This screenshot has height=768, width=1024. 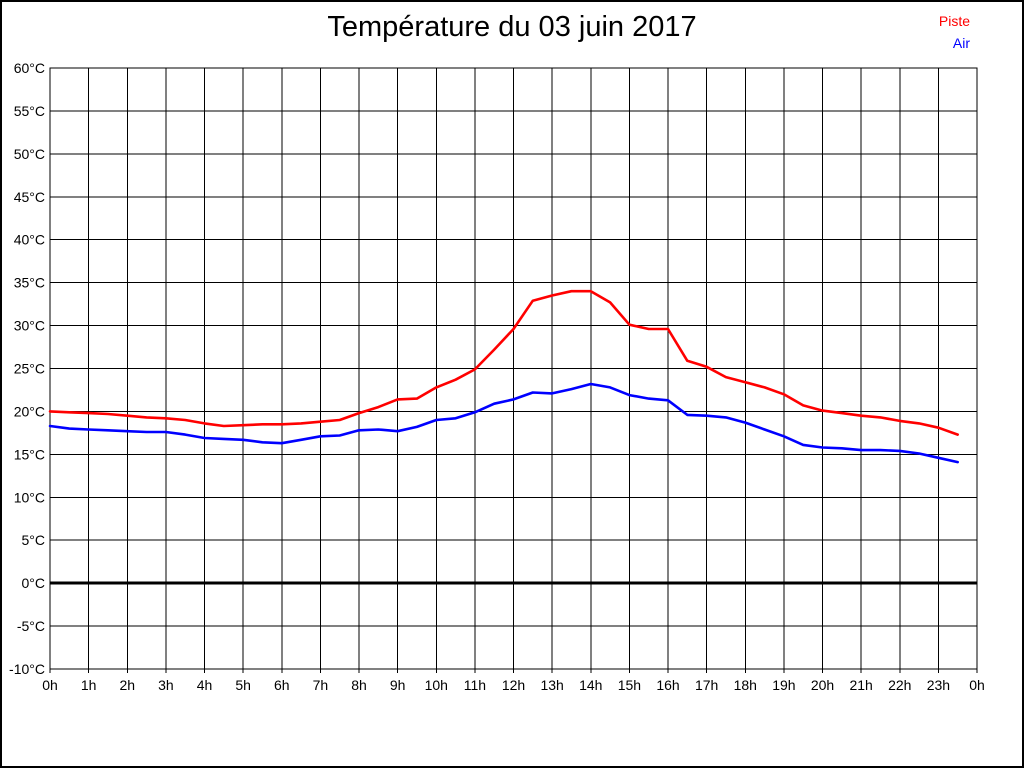 I want to click on x-tick-label: 9h, so click(x=398, y=685).